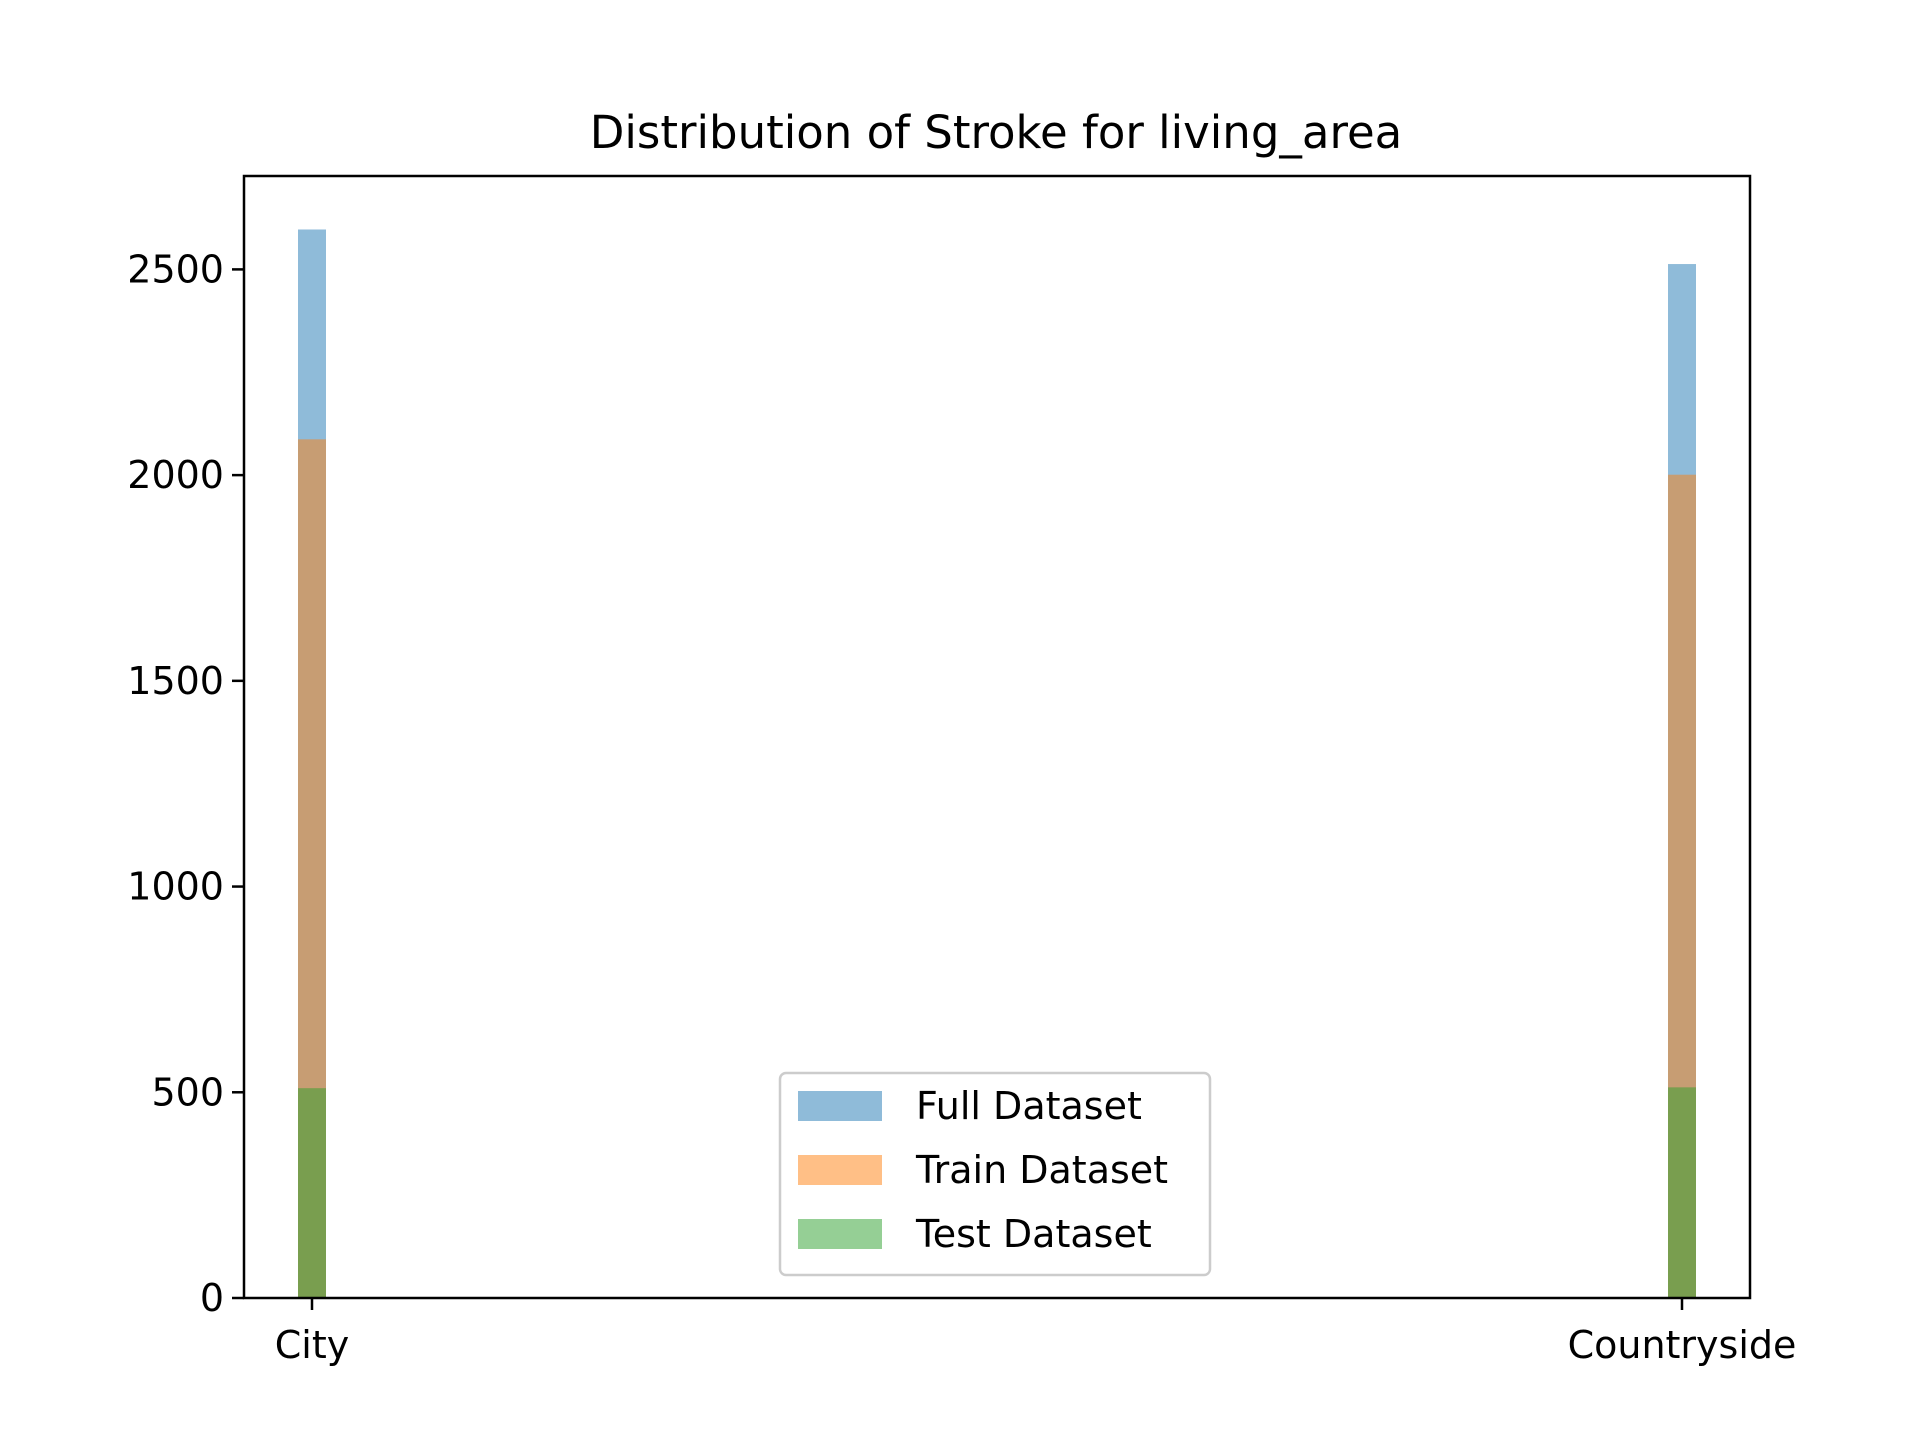 This screenshot has height=1440, width=1920. Describe the element at coordinates (185, 783) in the screenshot. I see `y-axis: 0 500 1000 1500 2000 2500` at that location.